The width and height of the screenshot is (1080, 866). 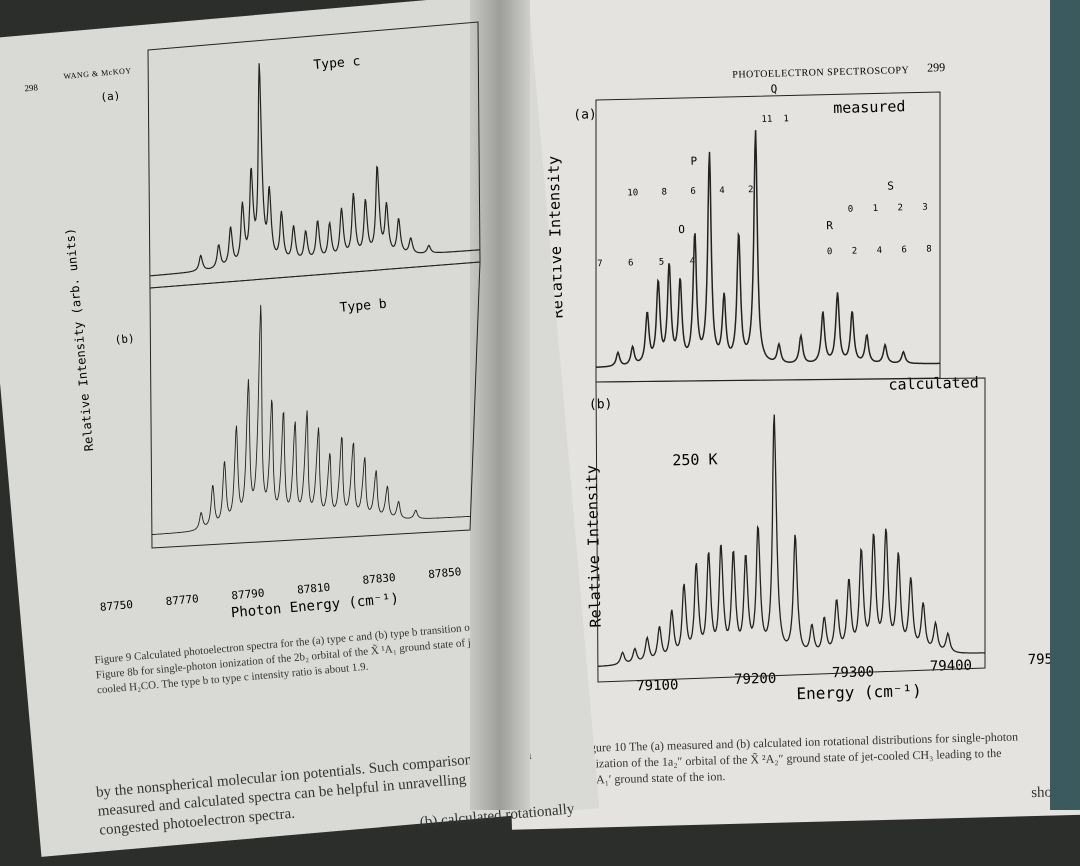 What do you see at coordinates (500, 405) in the screenshot?
I see `book-gutter` at bounding box center [500, 405].